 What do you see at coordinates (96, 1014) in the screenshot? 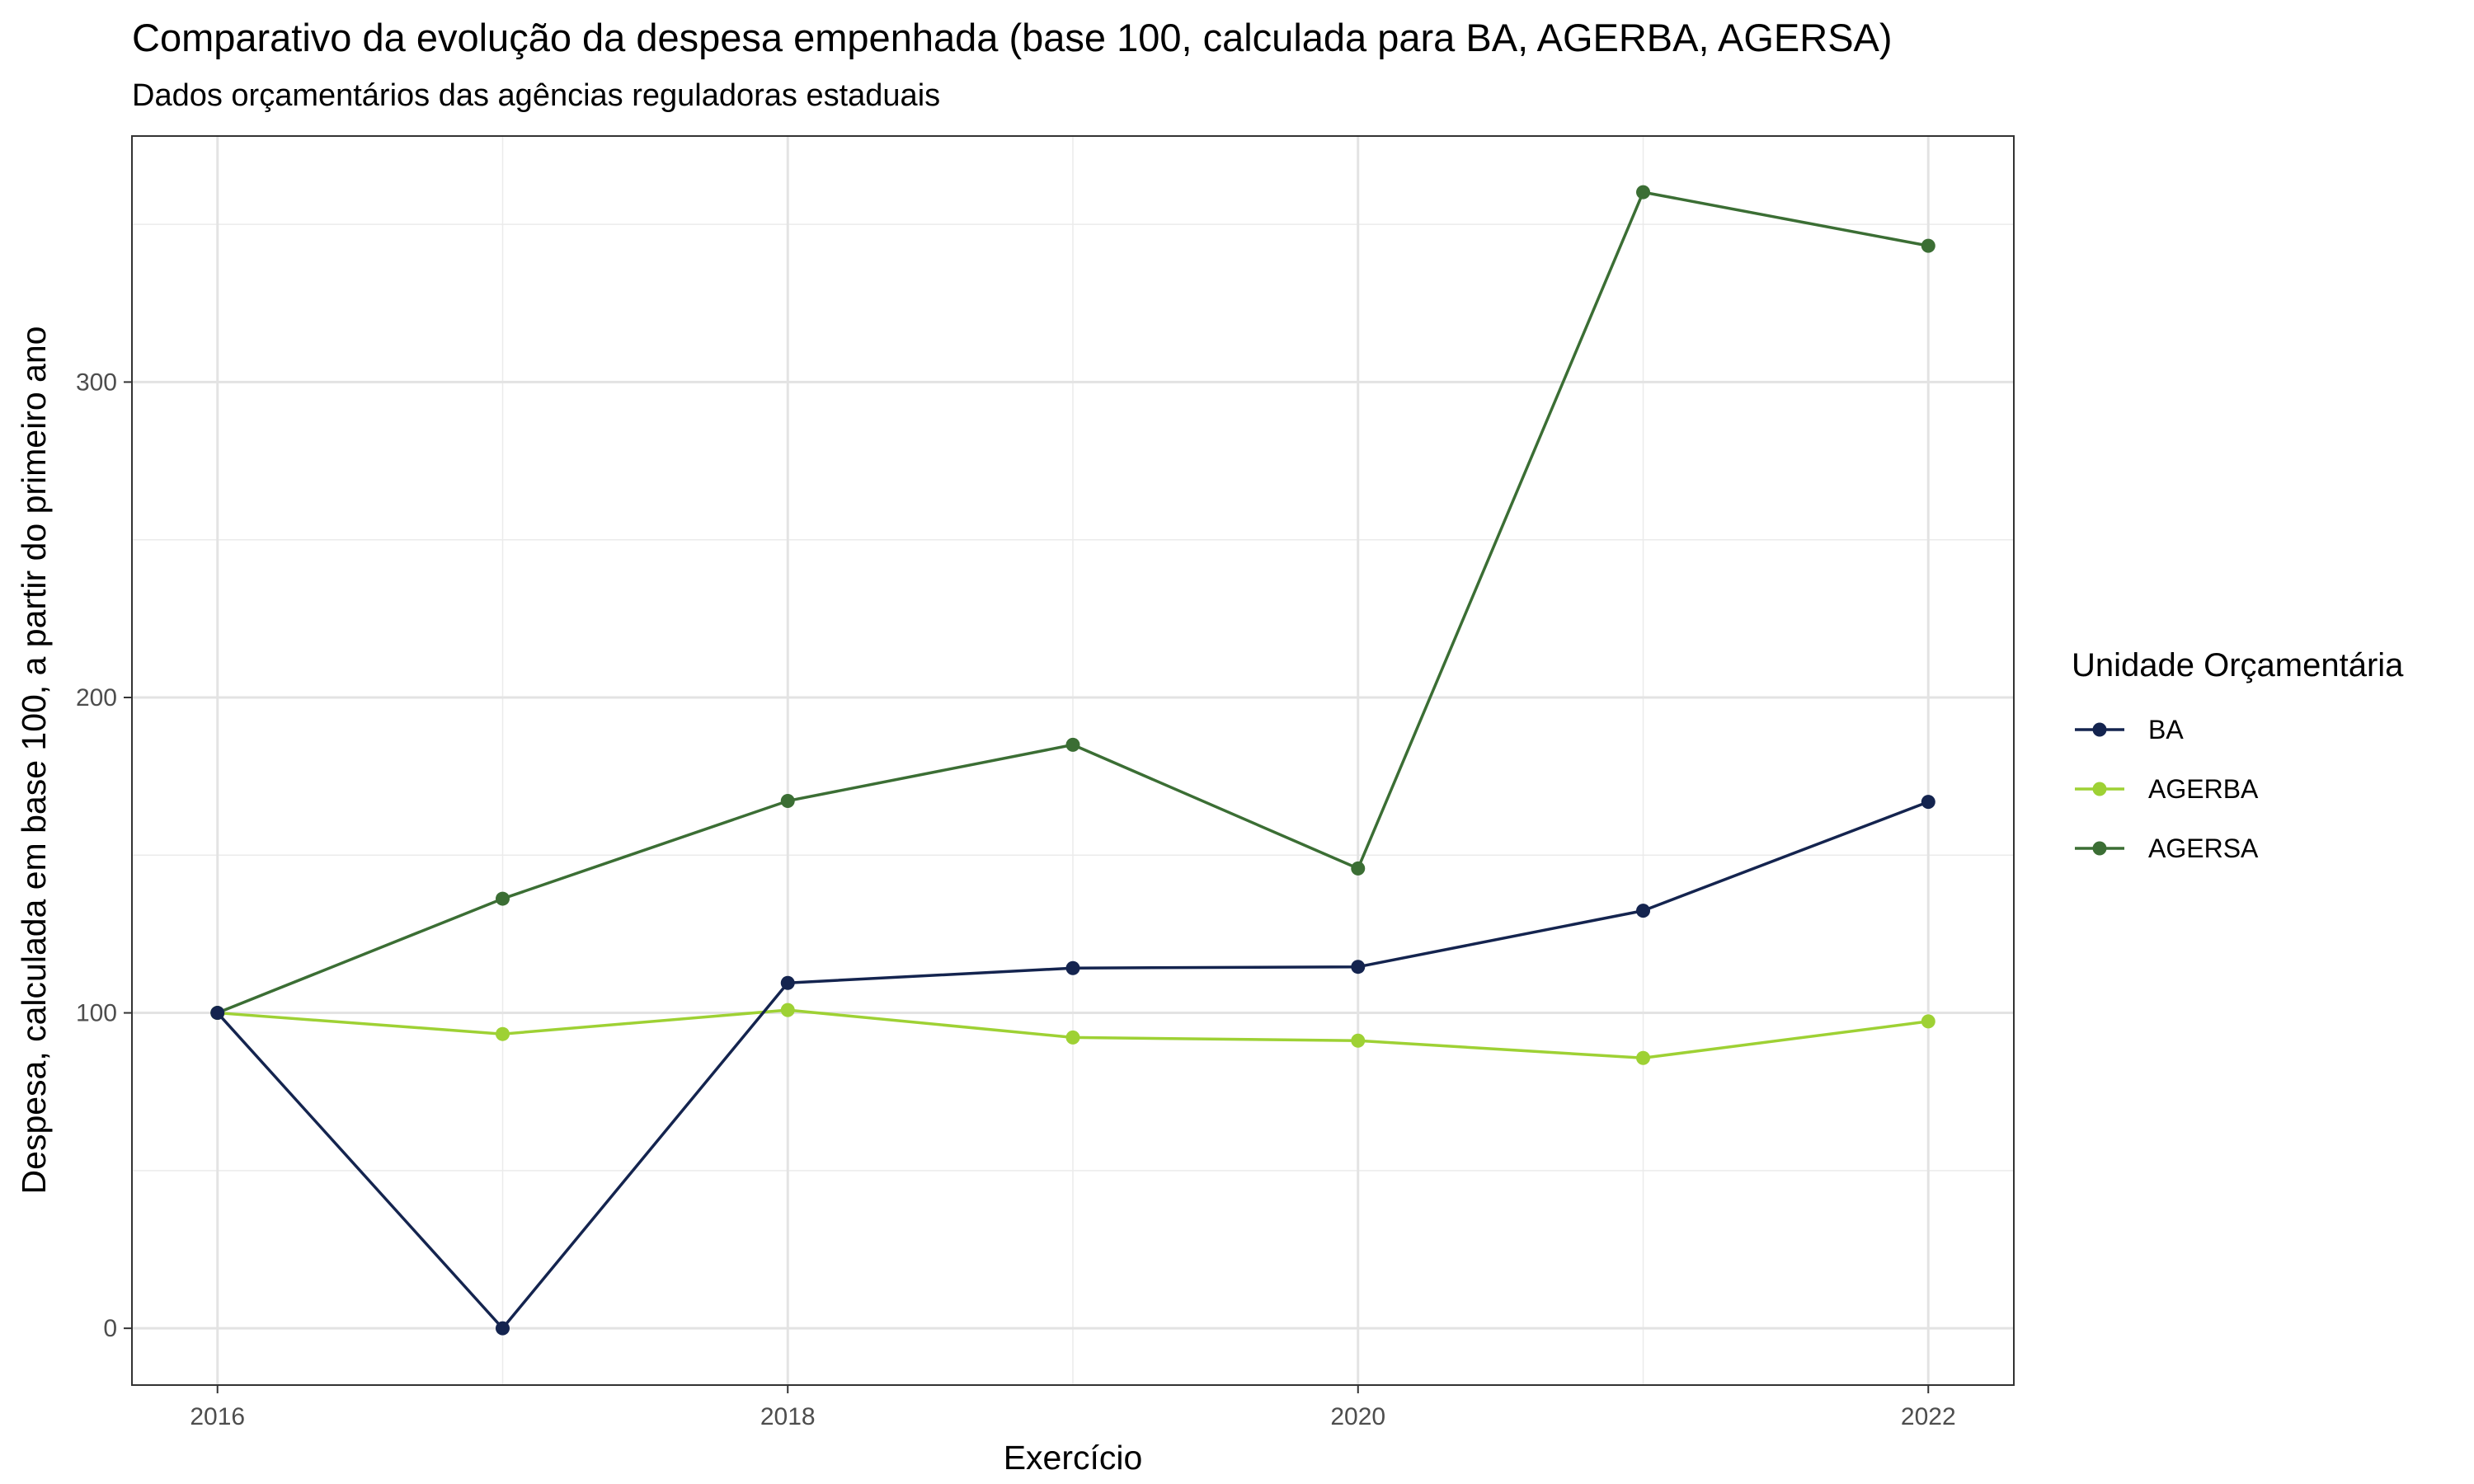
I see `y-tick-label: 100` at bounding box center [96, 1014].